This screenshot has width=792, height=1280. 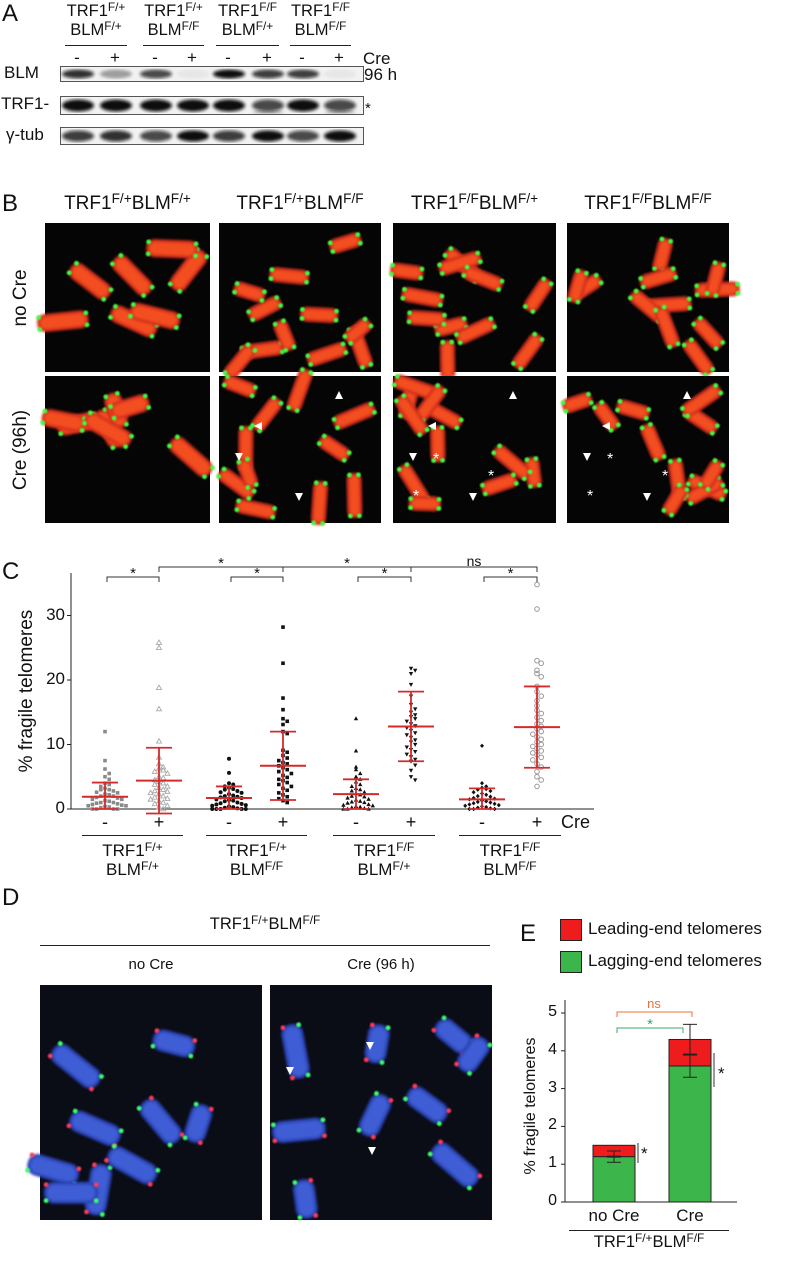 What do you see at coordinates (115, 57) in the screenshot?
I see `cre-sign: +` at bounding box center [115, 57].